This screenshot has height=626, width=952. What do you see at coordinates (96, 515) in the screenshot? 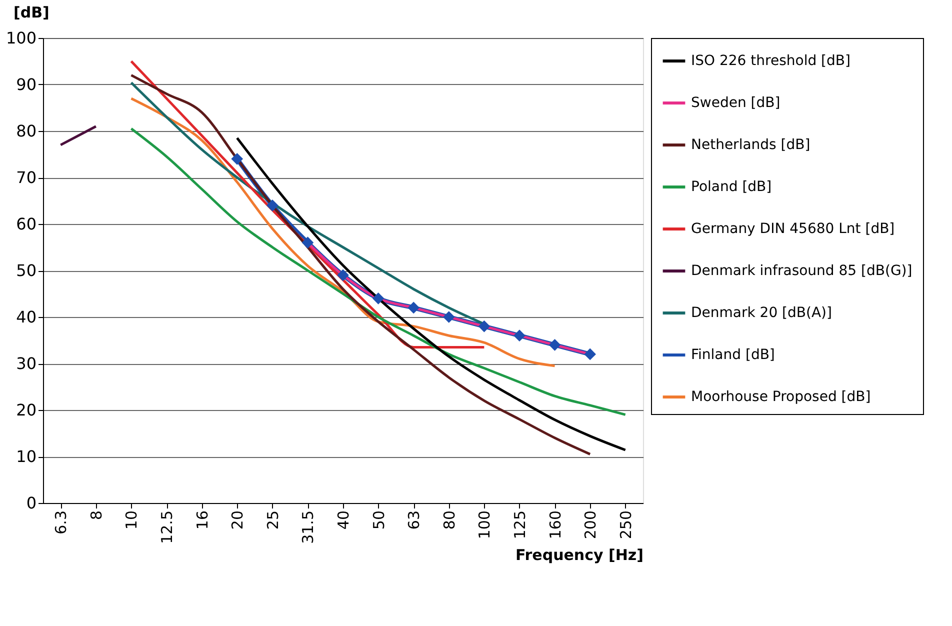
I see `x-tick-label: 8` at bounding box center [96, 515].